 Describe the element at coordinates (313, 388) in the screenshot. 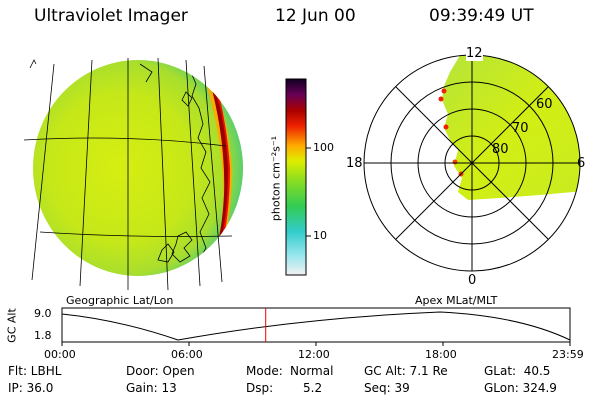

I see `dsp-value: 5.2` at that location.